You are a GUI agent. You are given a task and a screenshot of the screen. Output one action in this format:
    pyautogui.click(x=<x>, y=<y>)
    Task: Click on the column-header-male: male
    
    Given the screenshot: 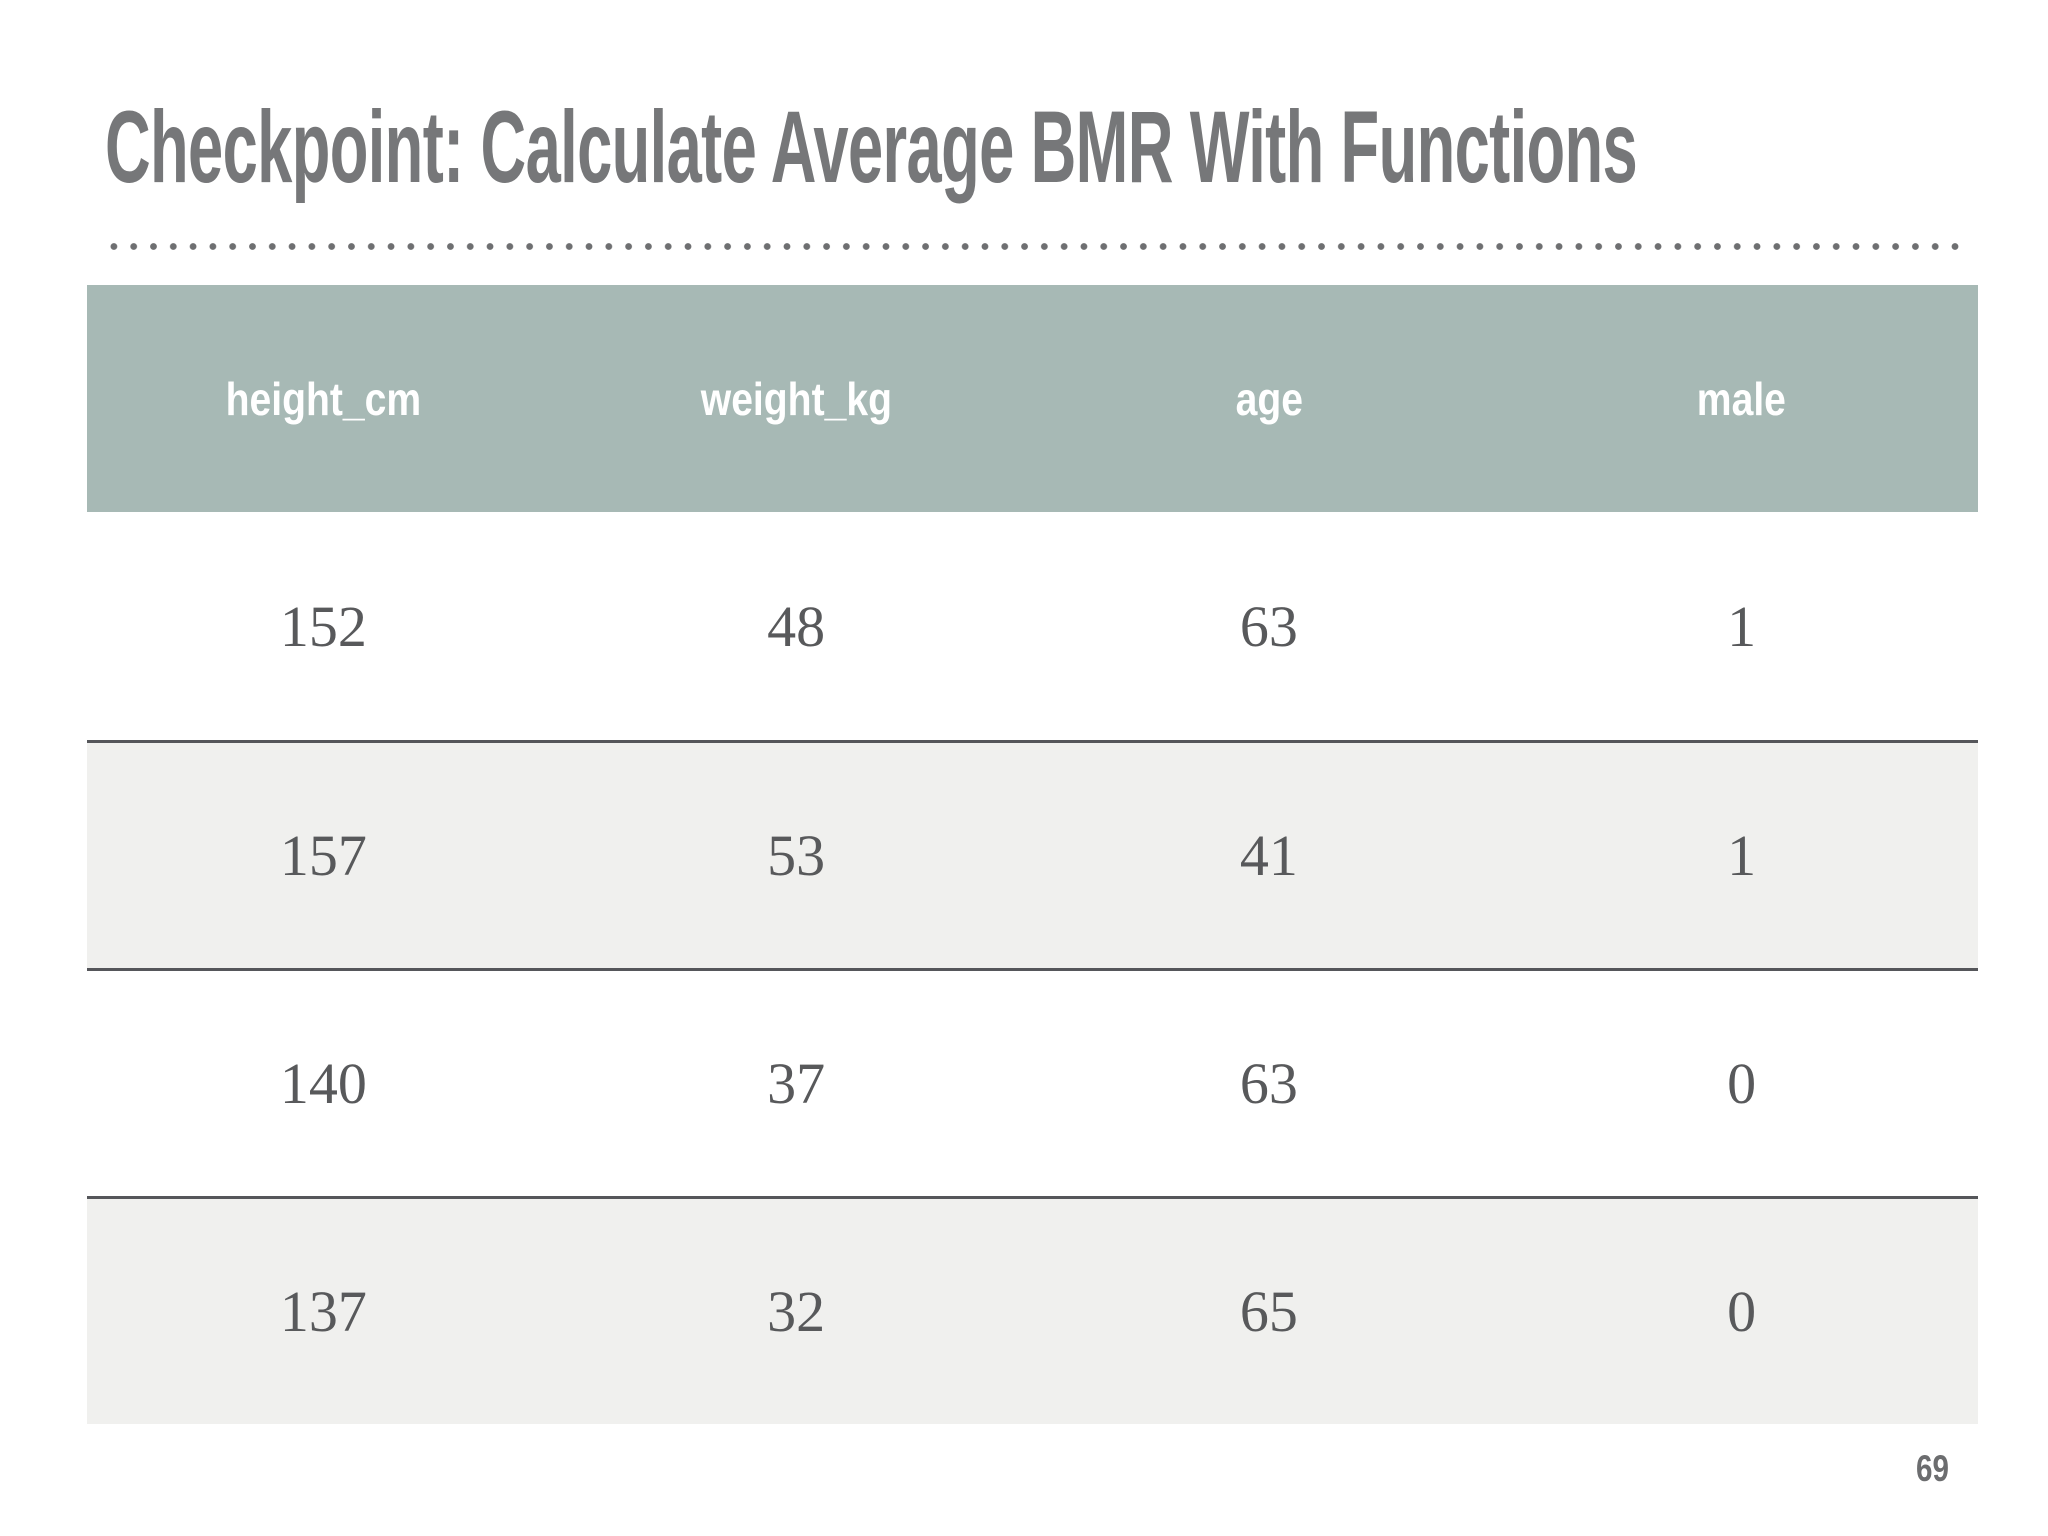 What is the action you would take?
    pyautogui.click(x=1742, y=398)
    